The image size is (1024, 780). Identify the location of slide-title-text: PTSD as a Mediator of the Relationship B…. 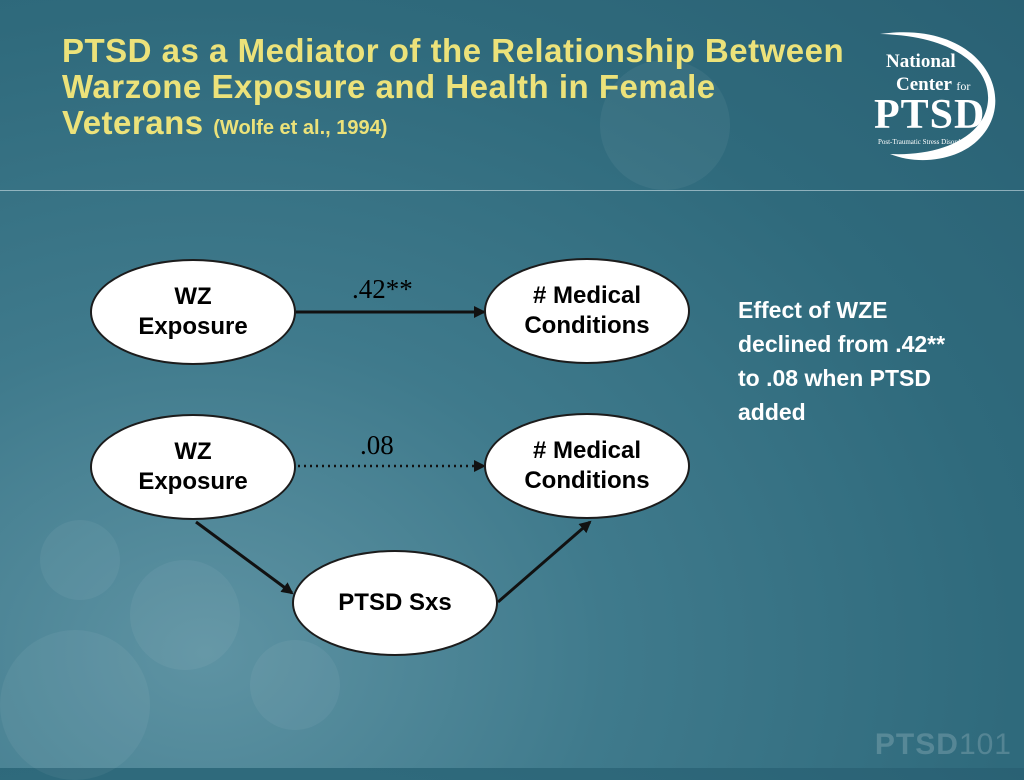
(453, 86).